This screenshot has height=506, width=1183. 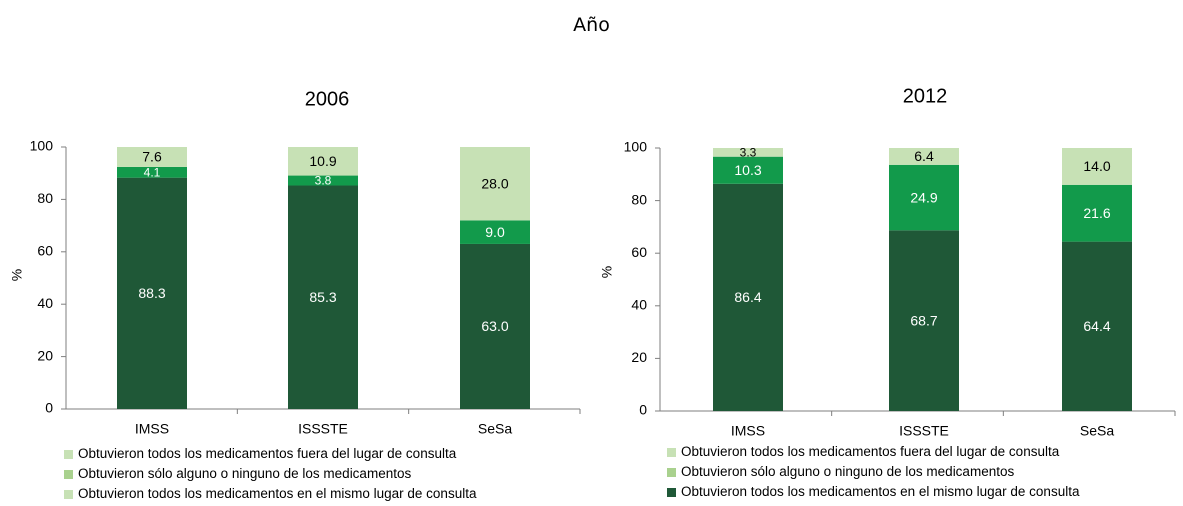 I want to click on data-label-mismo: 88.3, so click(x=151, y=293).